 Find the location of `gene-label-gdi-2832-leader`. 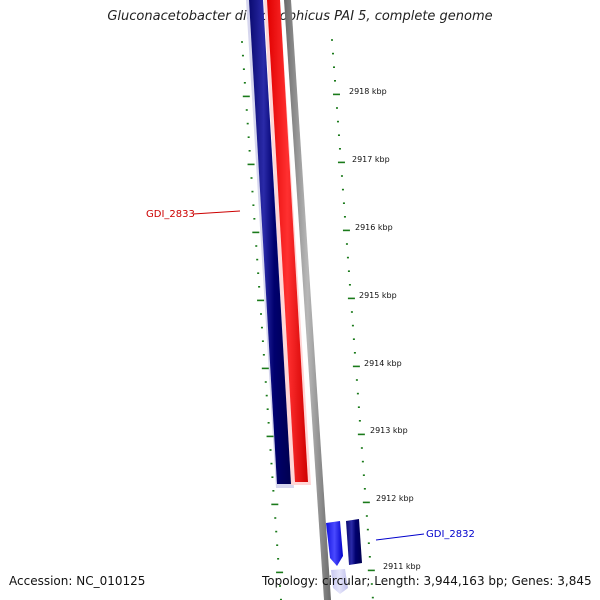

gene-label-gdi-2832-leader is located at coordinates (400, 537).